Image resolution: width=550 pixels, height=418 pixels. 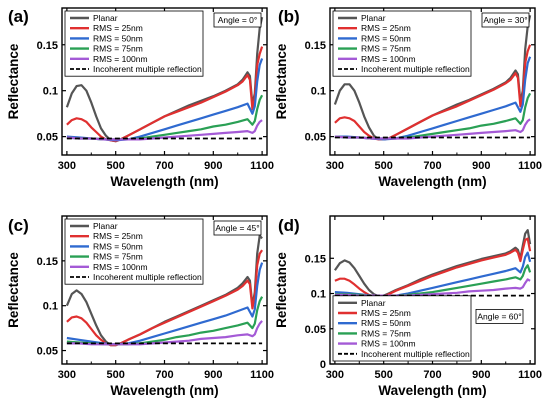 I want to click on panel-letter: (d), so click(x=289, y=225).